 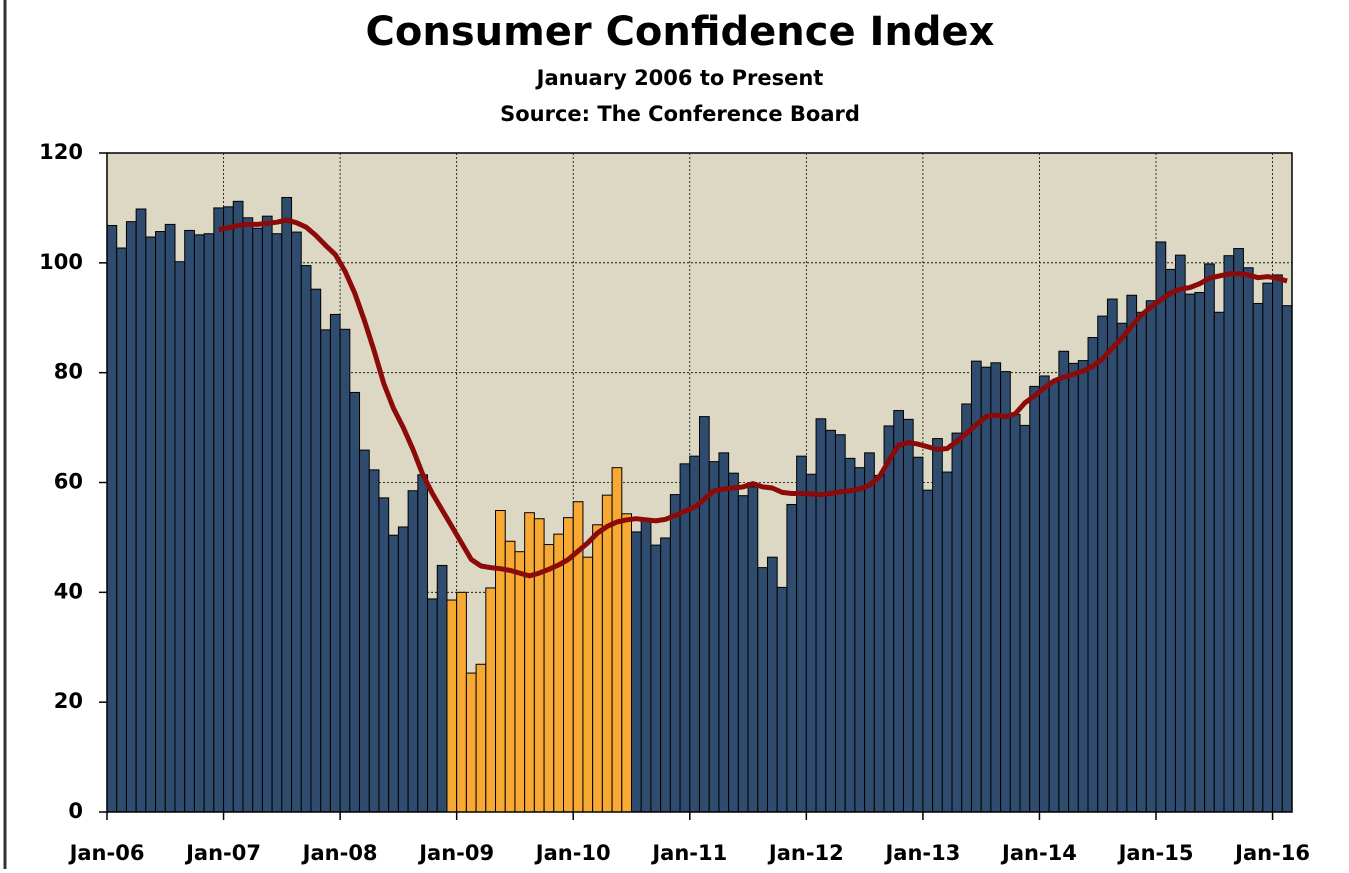 I want to click on x-tick-label: Jan-15, so click(x=1155, y=853).